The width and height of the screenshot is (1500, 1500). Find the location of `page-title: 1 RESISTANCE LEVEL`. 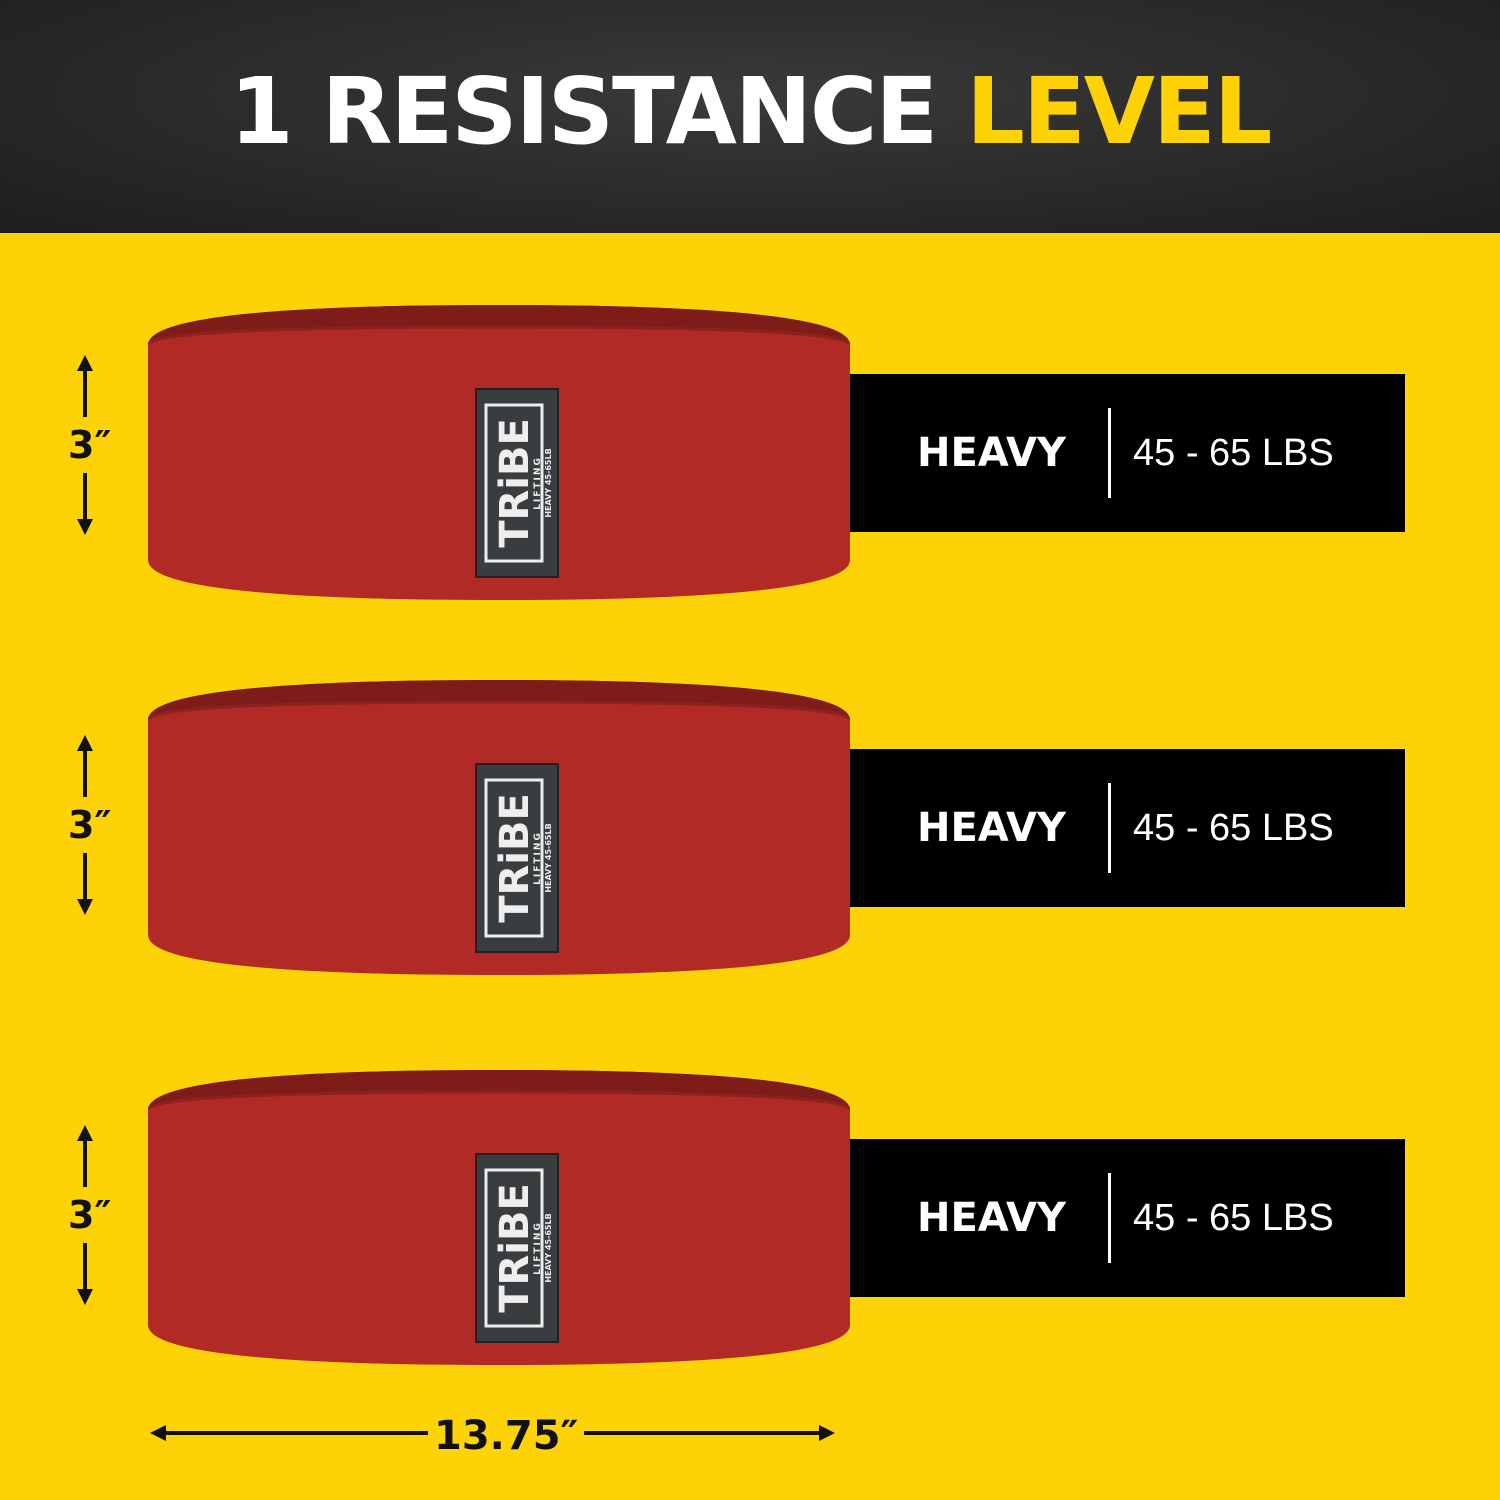

page-title: 1 RESISTANCE LEVEL is located at coordinates (750, 112).